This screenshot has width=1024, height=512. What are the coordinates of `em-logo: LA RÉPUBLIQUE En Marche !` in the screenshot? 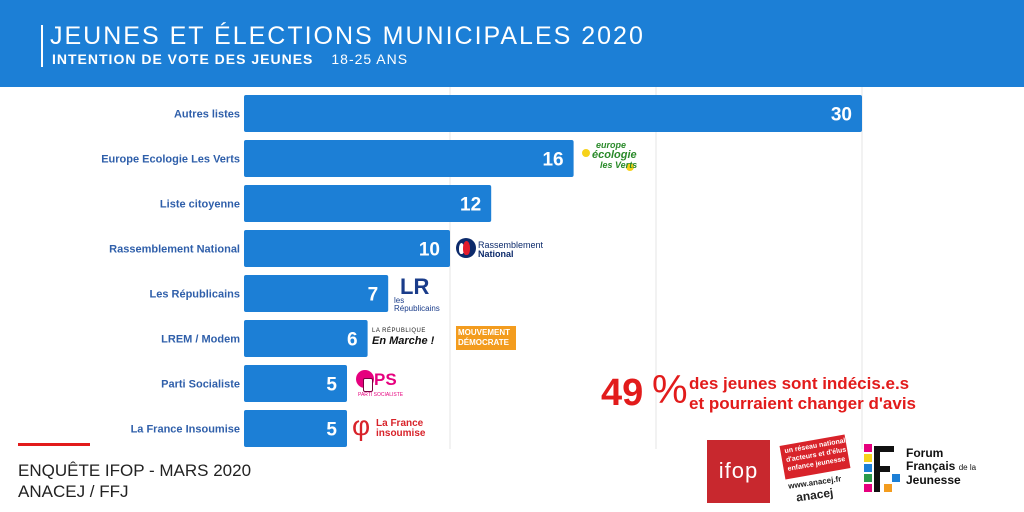 It's located at (411, 339).